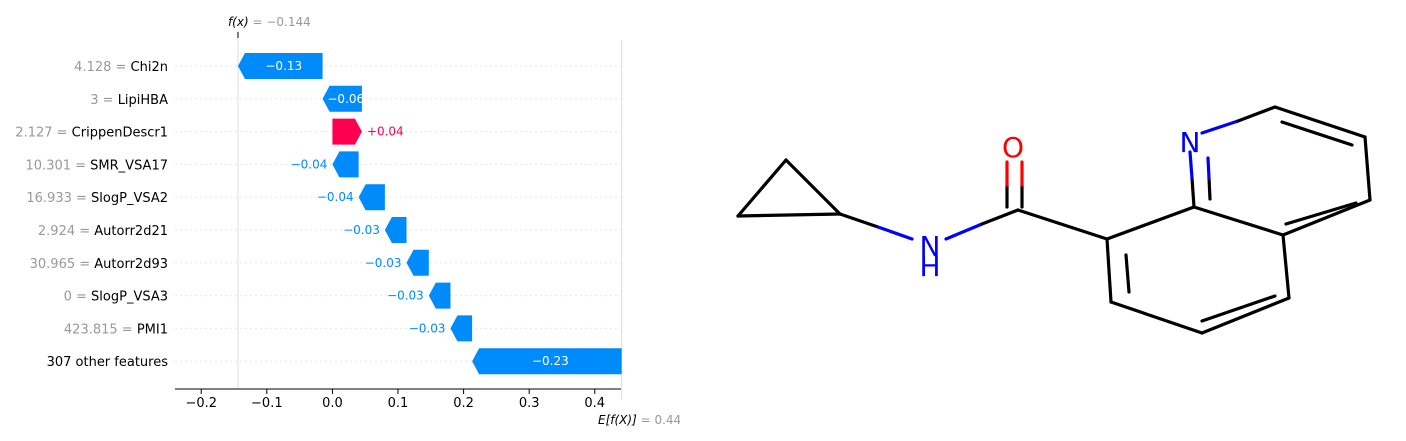  What do you see at coordinates (129, 165) in the screenshot?
I see `feature-name: SMR_VSA17` at bounding box center [129, 165].